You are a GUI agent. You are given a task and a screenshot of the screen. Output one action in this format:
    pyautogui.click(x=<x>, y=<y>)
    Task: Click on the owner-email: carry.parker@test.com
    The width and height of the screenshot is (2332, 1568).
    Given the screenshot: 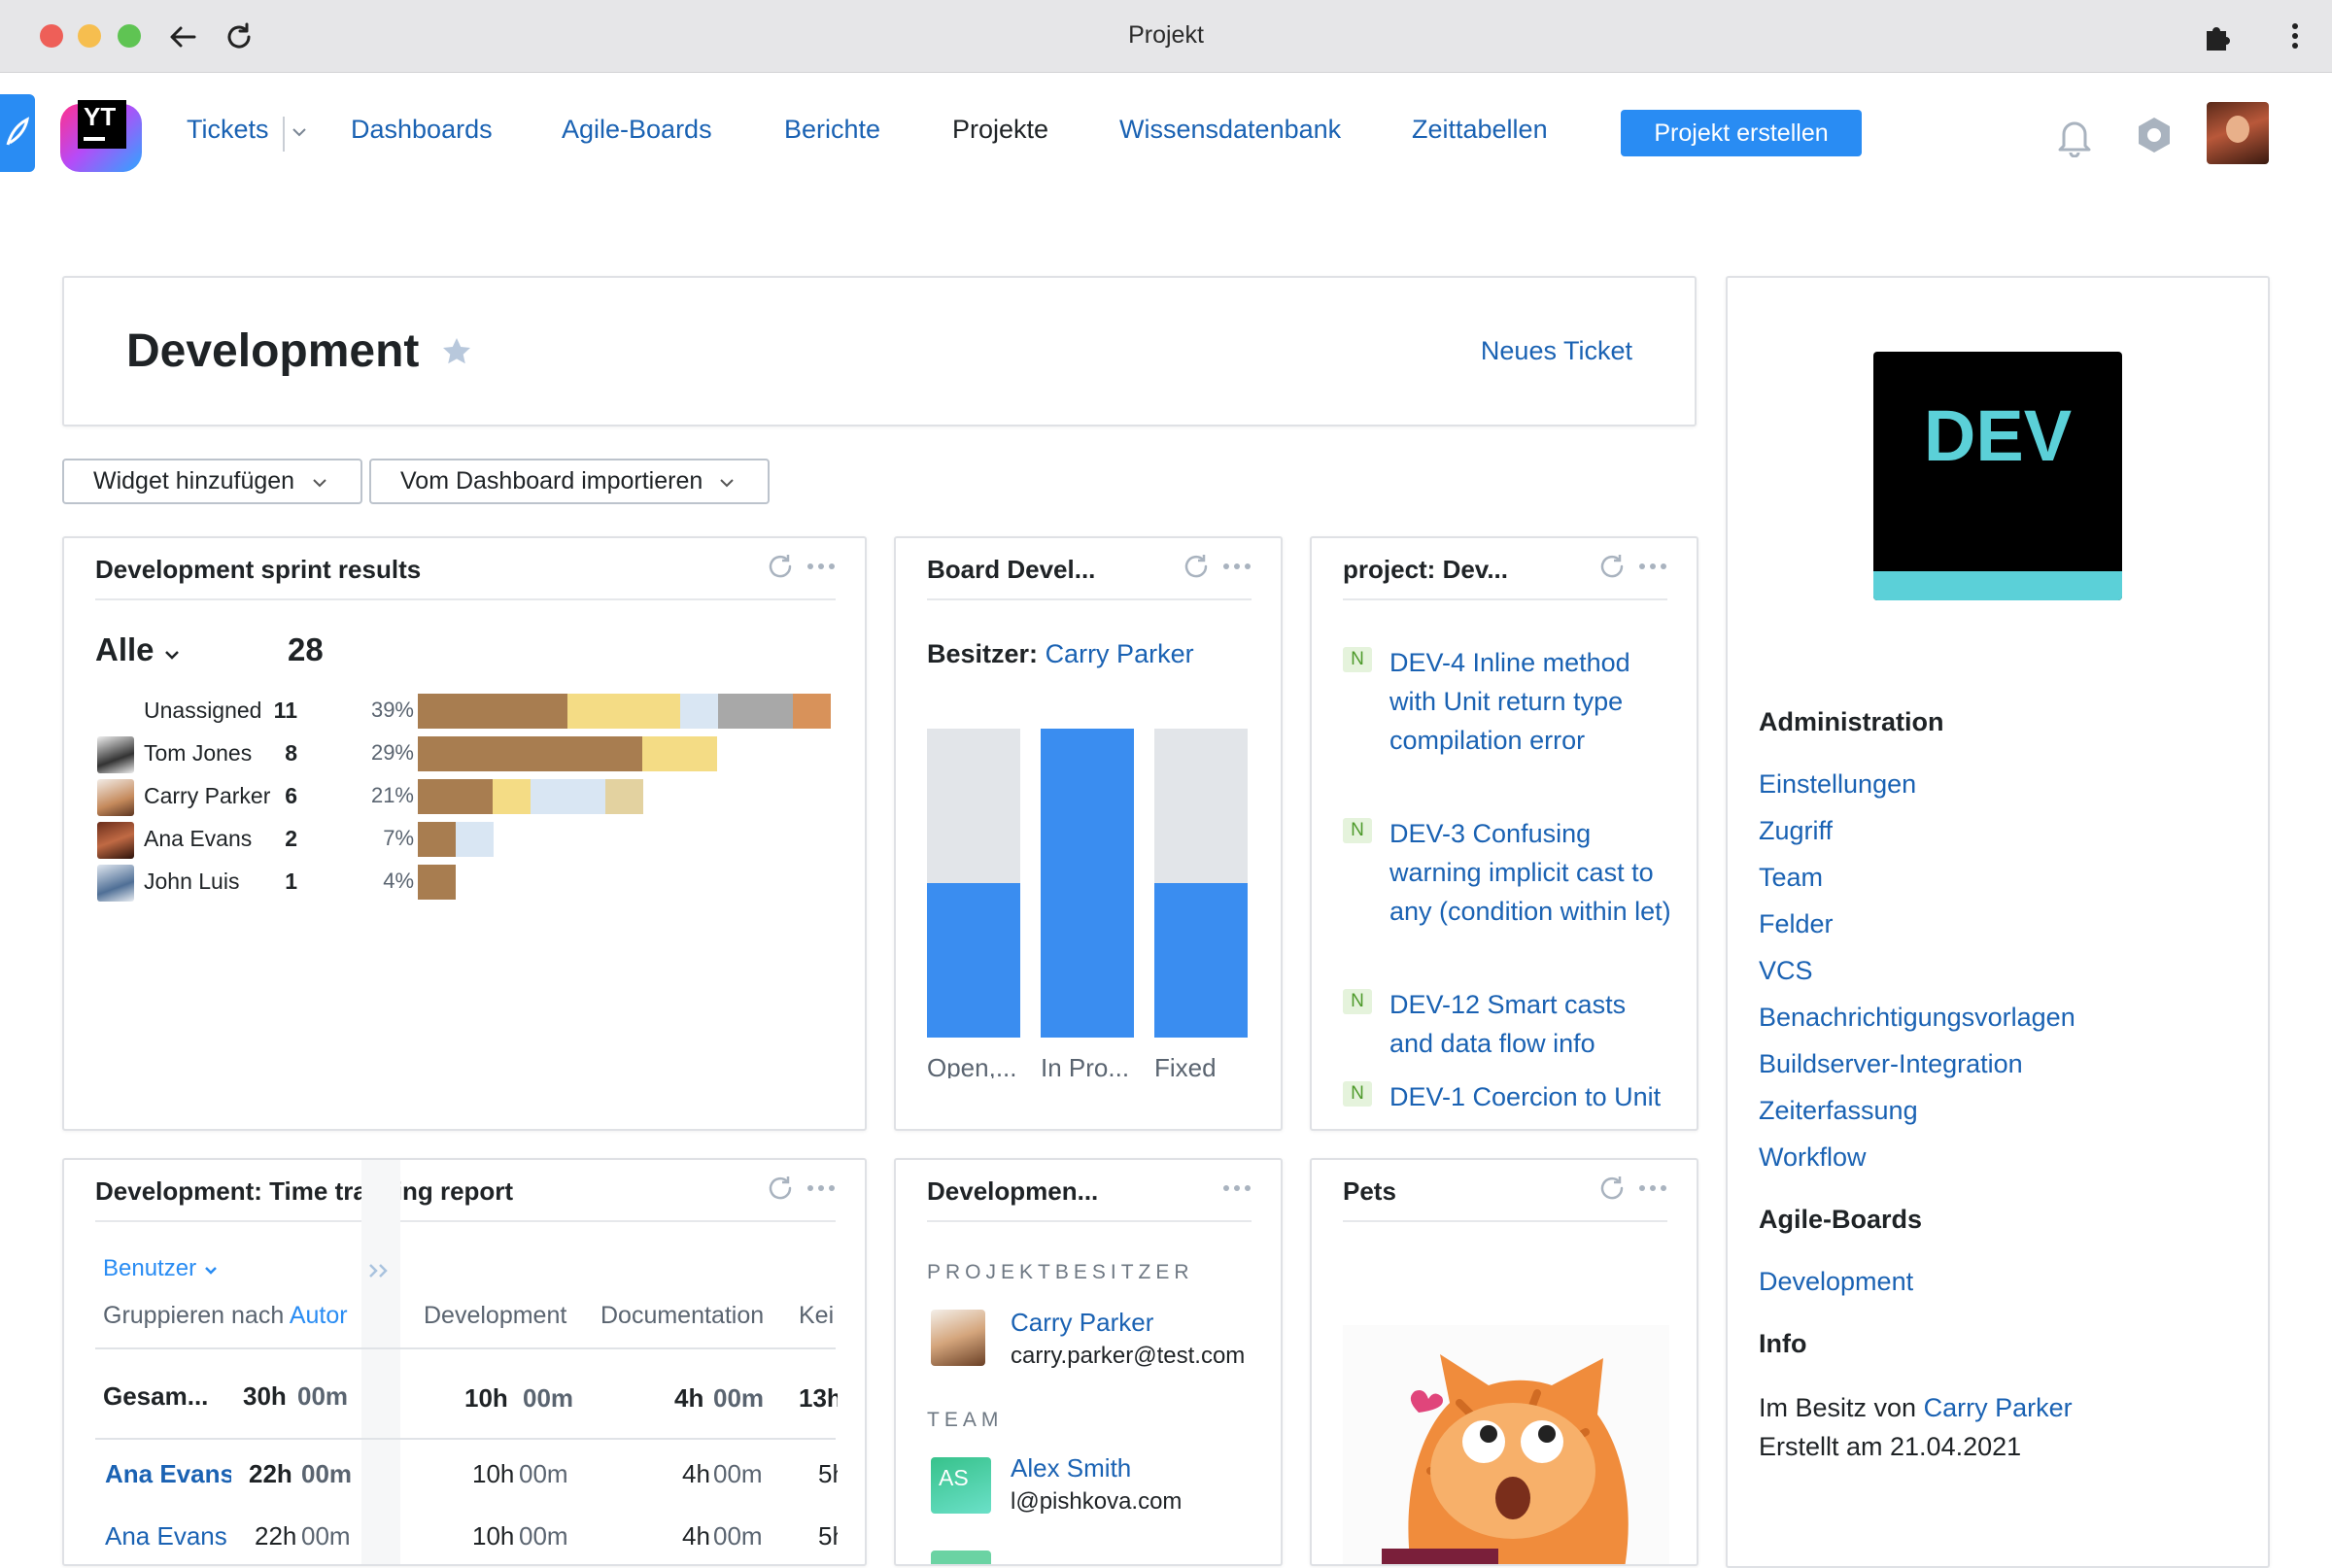 What is the action you would take?
    pyautogui.click(x=1128, y=1356)
    